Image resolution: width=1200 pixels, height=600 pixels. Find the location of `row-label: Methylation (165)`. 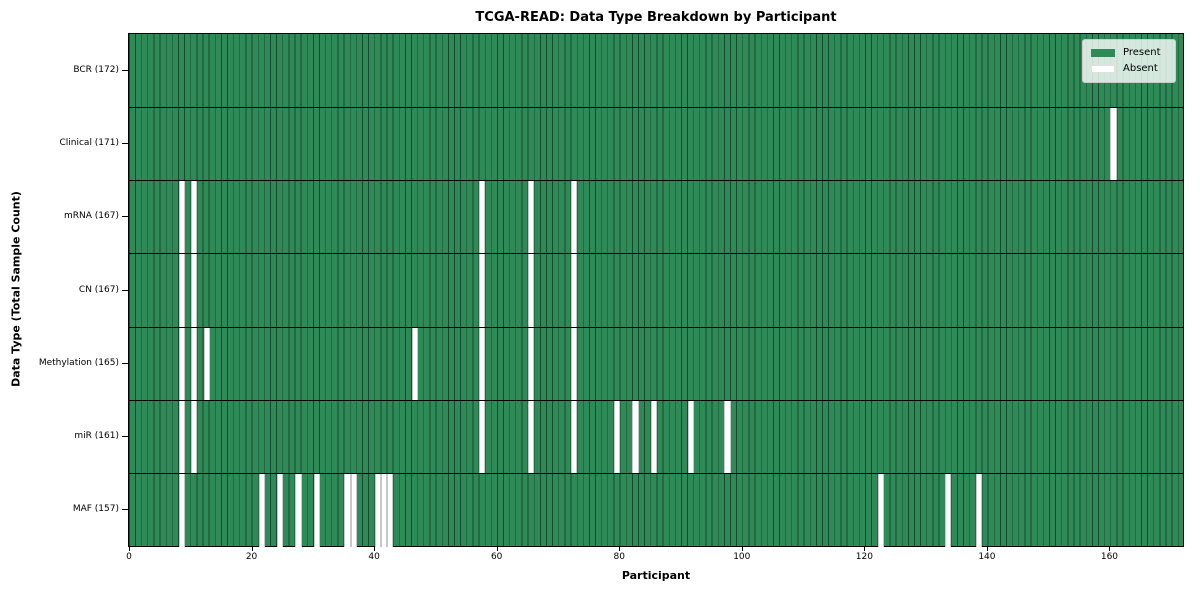

row-label: Methylation (165) is located at coordinates (78, 362).